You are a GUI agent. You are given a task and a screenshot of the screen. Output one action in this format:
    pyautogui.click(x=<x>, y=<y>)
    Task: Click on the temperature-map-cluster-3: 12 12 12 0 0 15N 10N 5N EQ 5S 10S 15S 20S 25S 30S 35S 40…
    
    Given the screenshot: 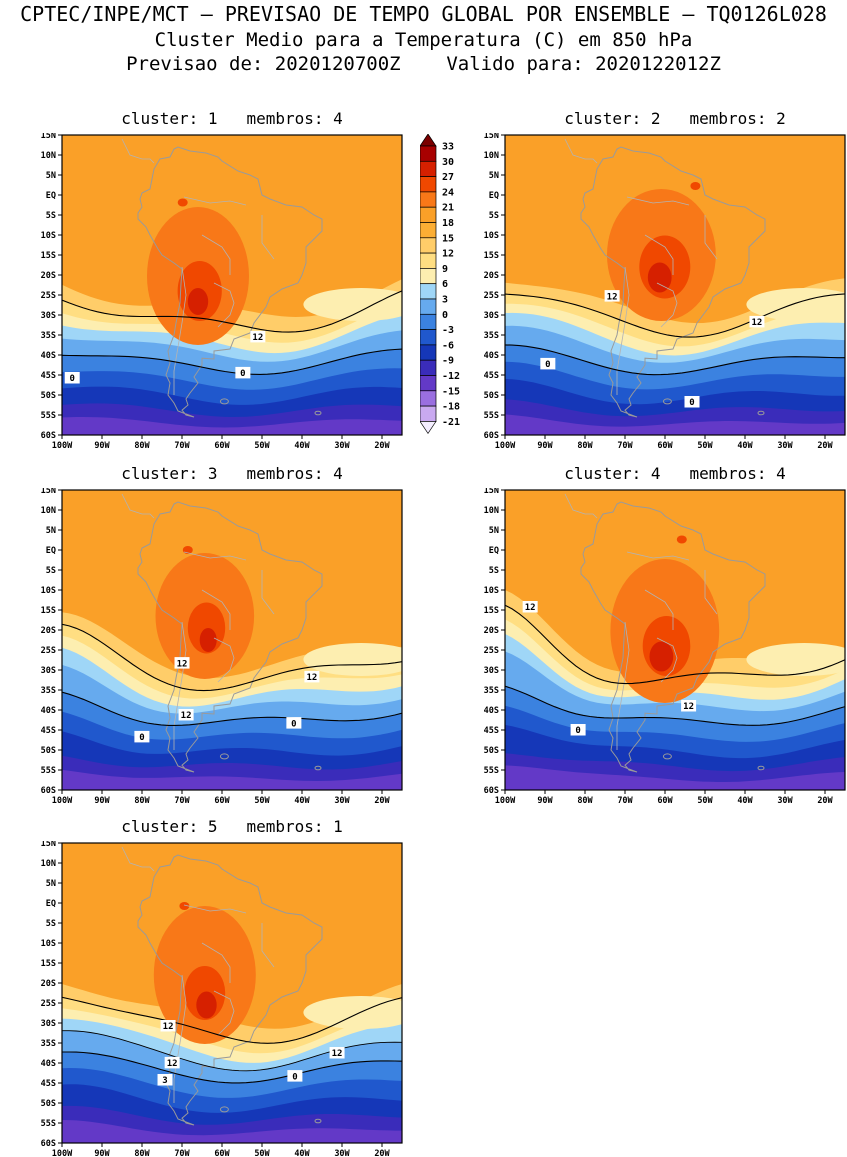 What is the action you would take?
    pyautogui.click(x=222, y=647)
    